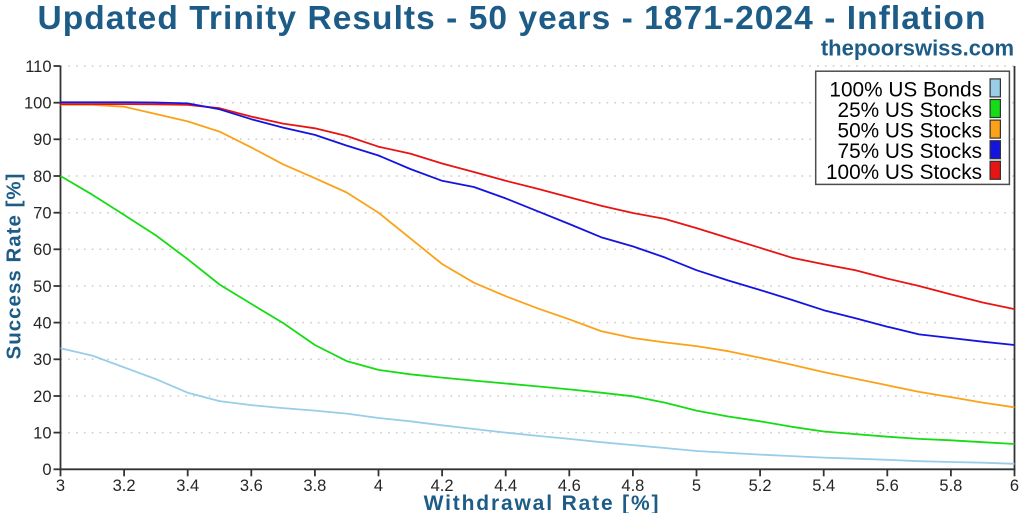  Describe the element at coordinates (42, 287) in the screenshot. I see `svg-text: 50` at that location.